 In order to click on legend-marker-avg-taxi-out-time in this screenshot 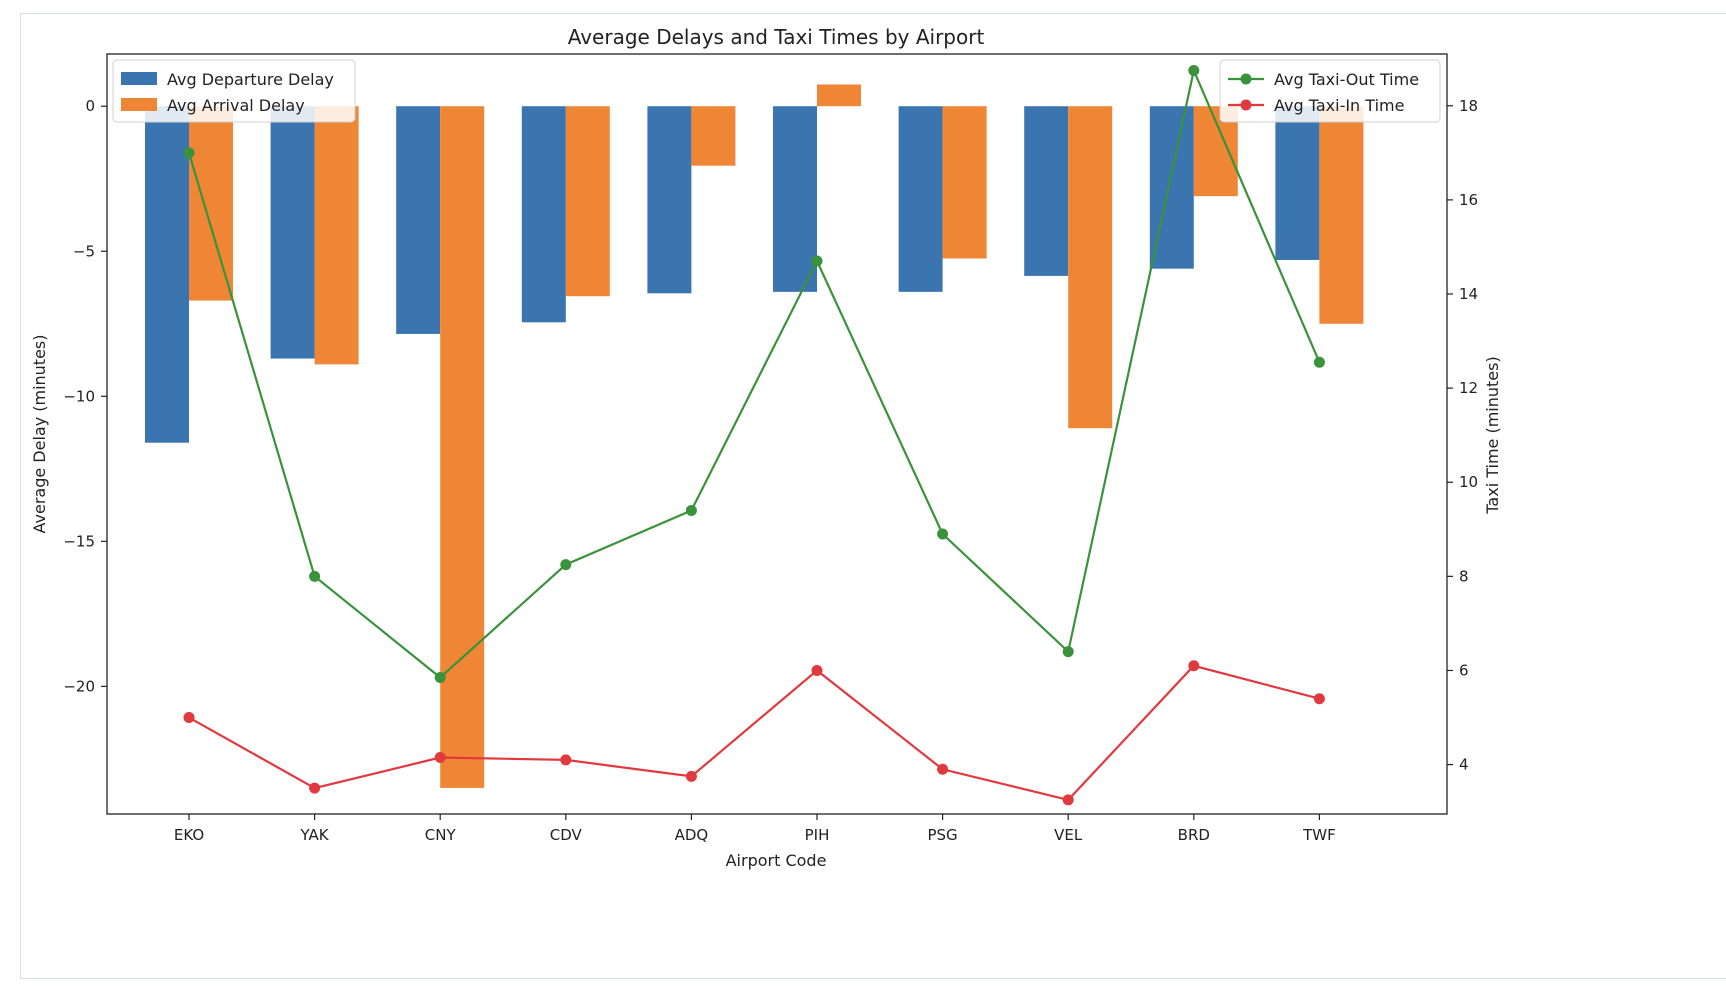, I will do `click(1246, 79)`.